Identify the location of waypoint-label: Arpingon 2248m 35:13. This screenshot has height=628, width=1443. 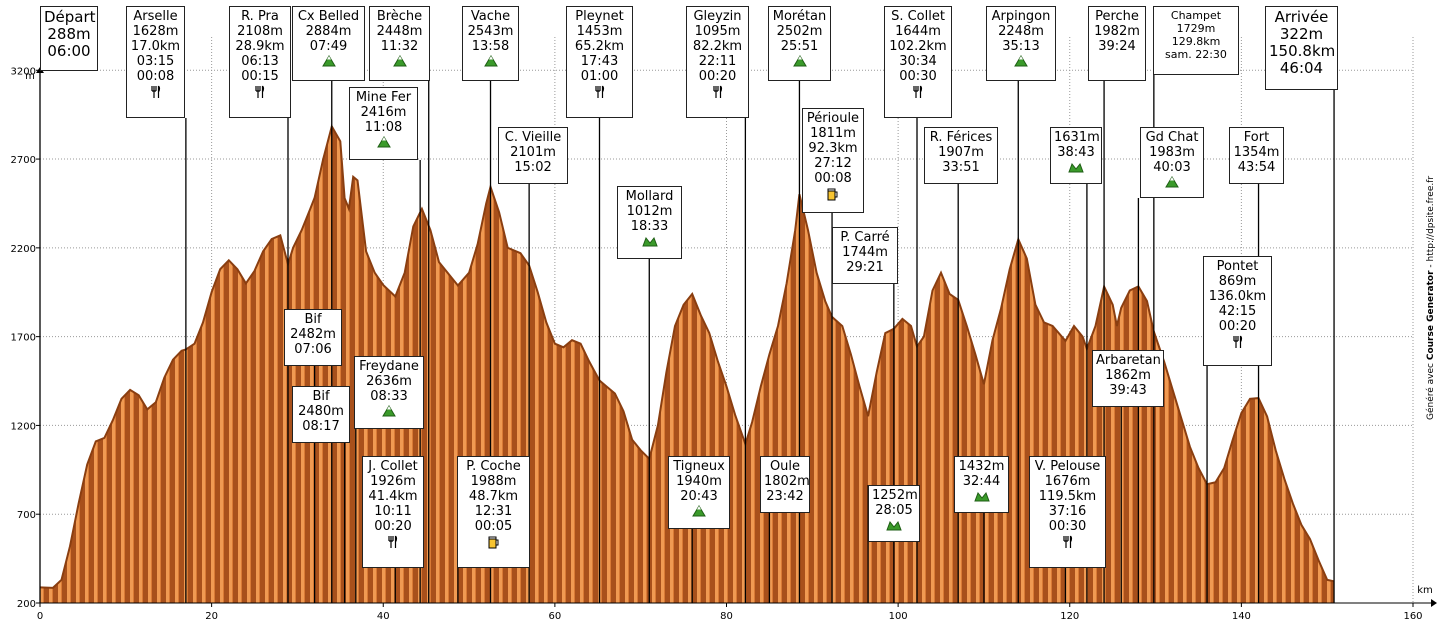
(1021, 43).